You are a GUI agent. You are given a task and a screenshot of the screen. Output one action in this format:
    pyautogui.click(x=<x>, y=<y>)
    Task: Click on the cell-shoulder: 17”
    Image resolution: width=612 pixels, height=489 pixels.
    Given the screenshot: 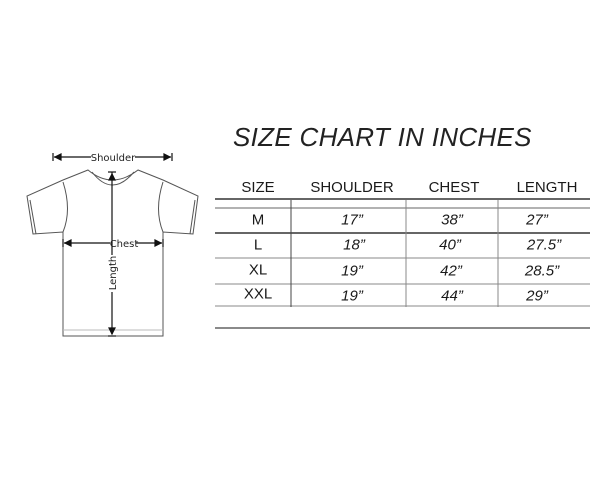 What is the action you would take?
    pyautogui.click(x=352, y=220)
    